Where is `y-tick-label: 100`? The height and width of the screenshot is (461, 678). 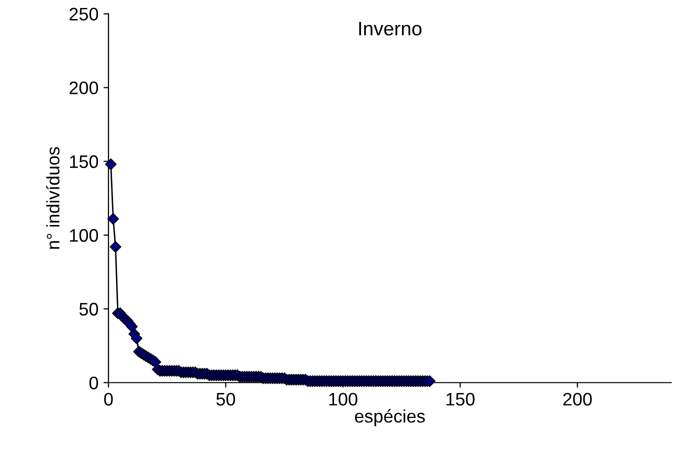
y-tick-label: 100 is located at coordinates (84, 235).